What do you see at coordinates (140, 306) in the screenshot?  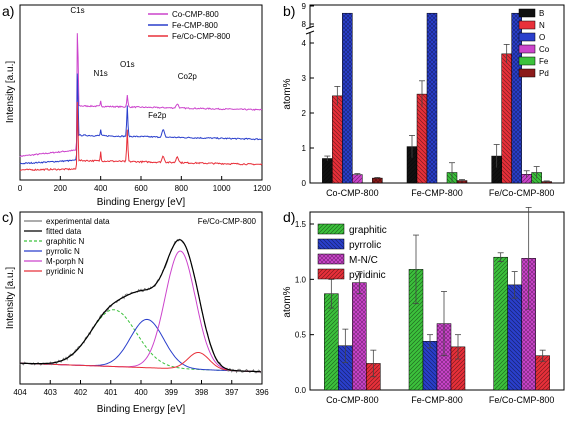 I see `component-line-fitted-data` at bounding box center [140, 306].